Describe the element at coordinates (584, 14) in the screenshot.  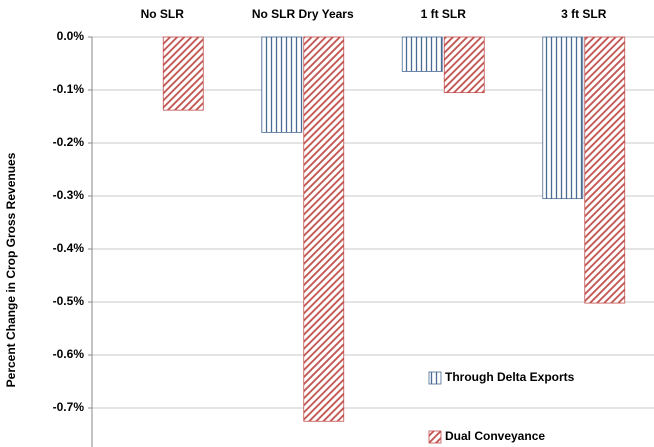
I see `category-label: 3 ft SLR` at that location.